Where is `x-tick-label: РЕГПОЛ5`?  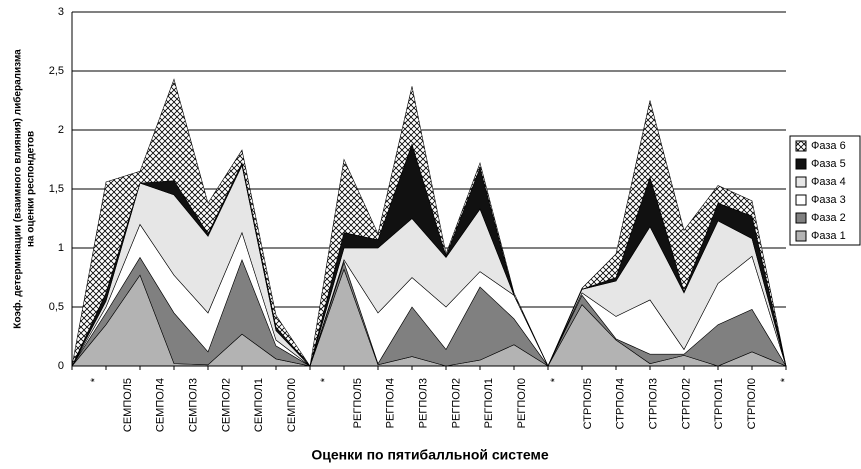 x-tick-label: РЕГПОЛ5 is located at coordinates (358, 403).